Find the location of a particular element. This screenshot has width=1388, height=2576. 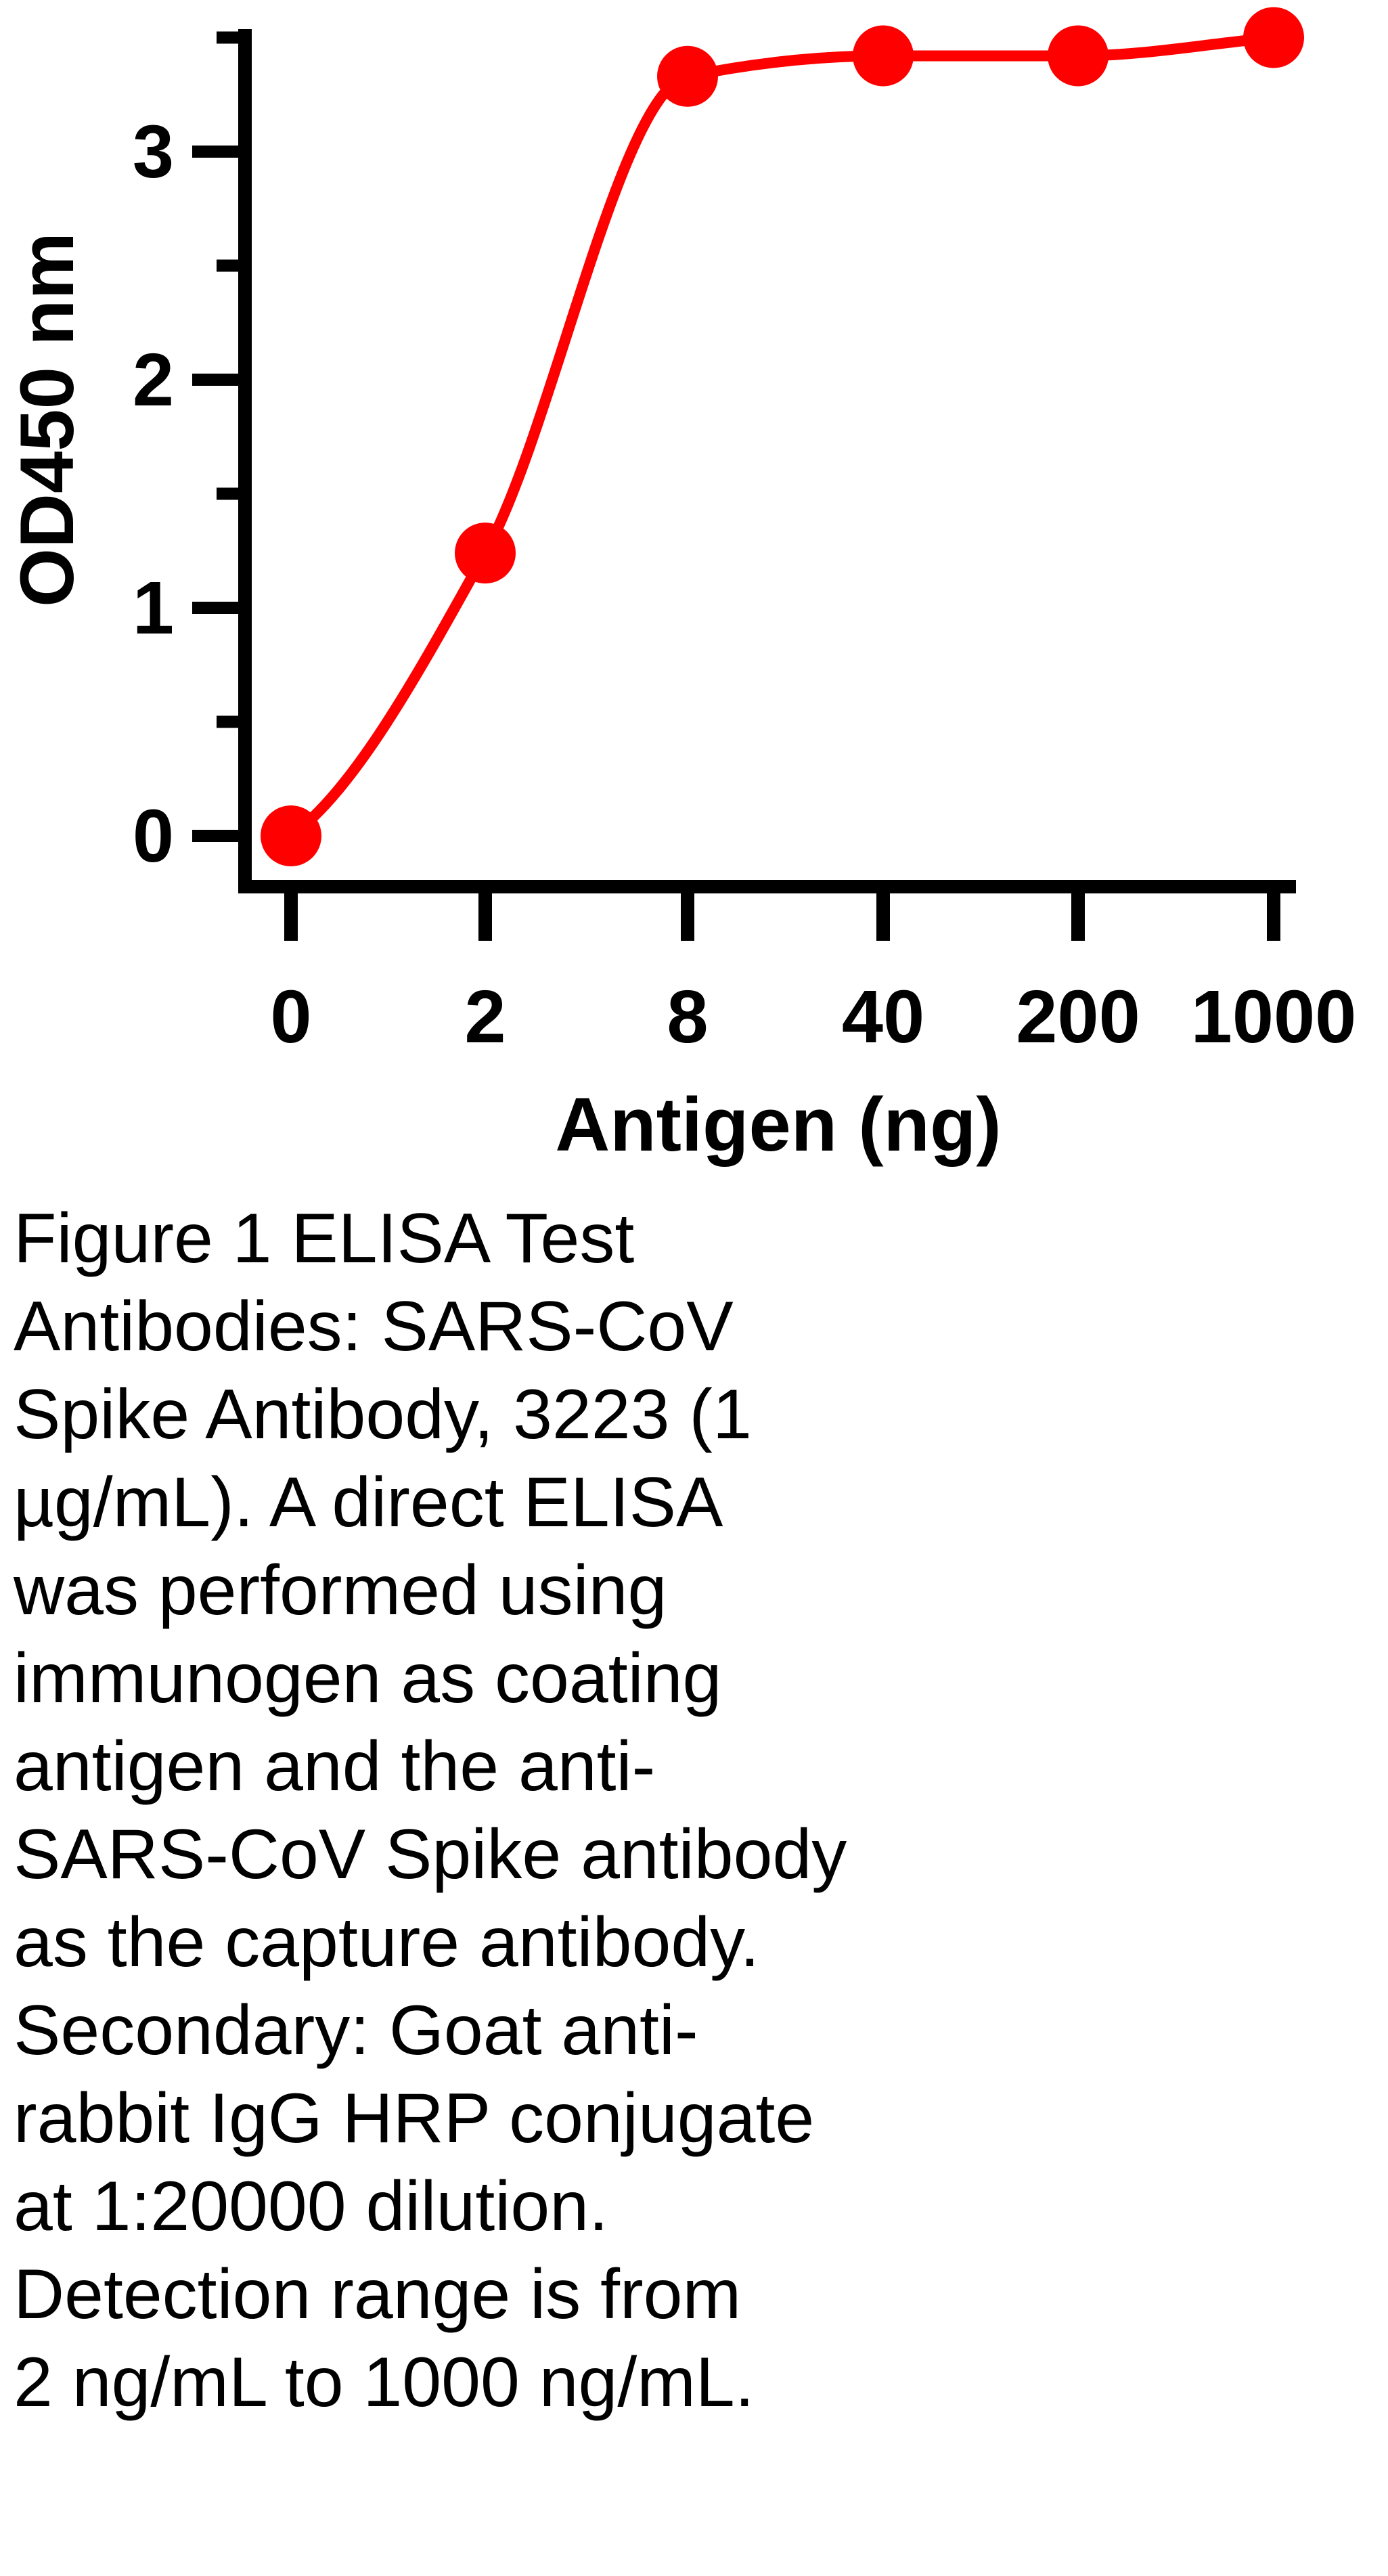

x-tick-label: 200 is located at coordinates (1078, 1017).